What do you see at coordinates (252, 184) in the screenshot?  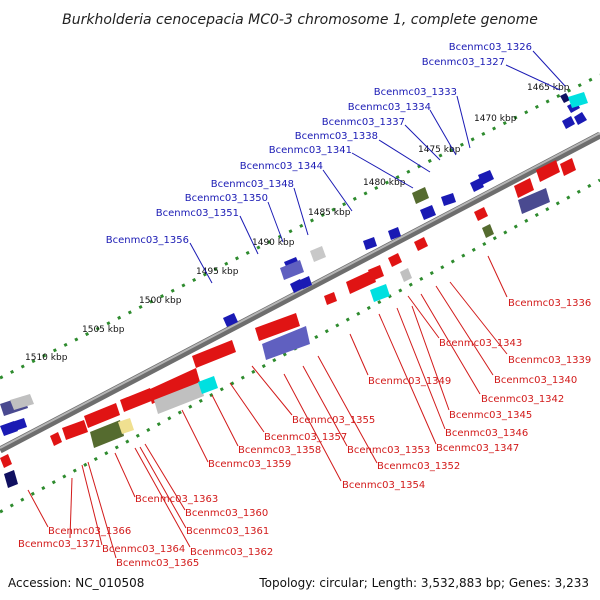 I see `gene-label: Bcenmc03_1348` at bounding box center [252, 184].